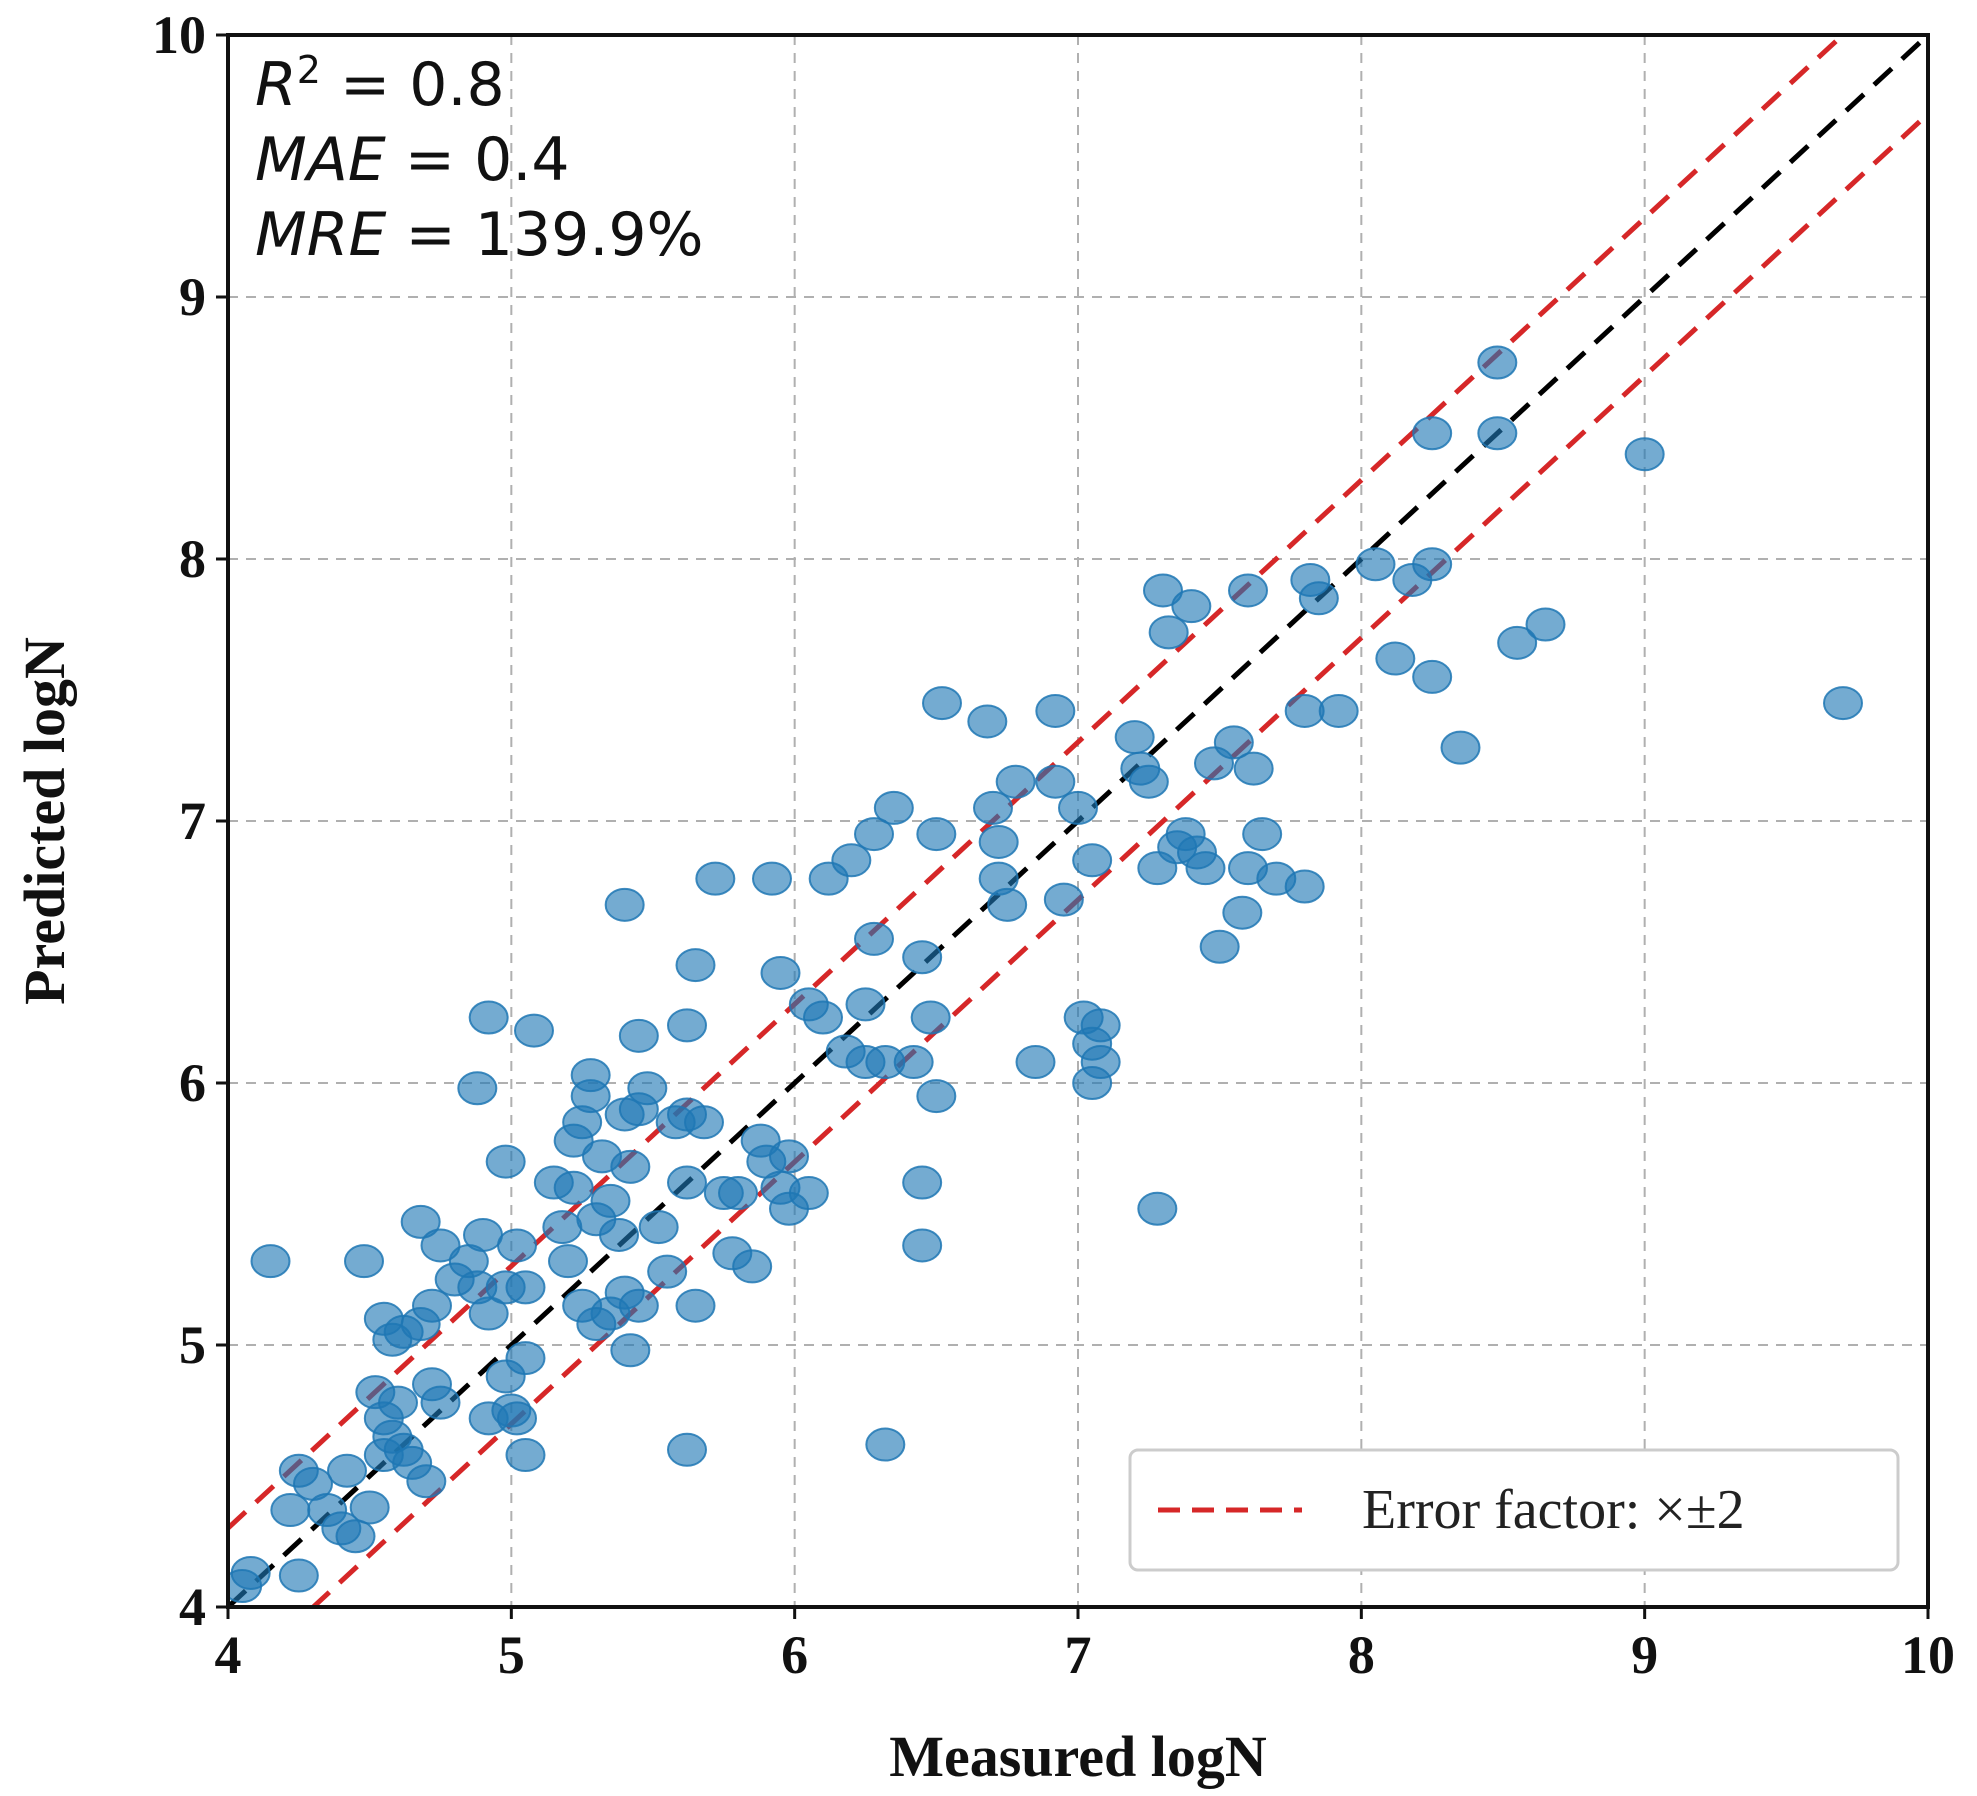 The height and width of the screenshot is (1796, 1977). Describe the element at coordinates (228, 1655) in the screenshot. I see `x-tick-label: 4` at that location.